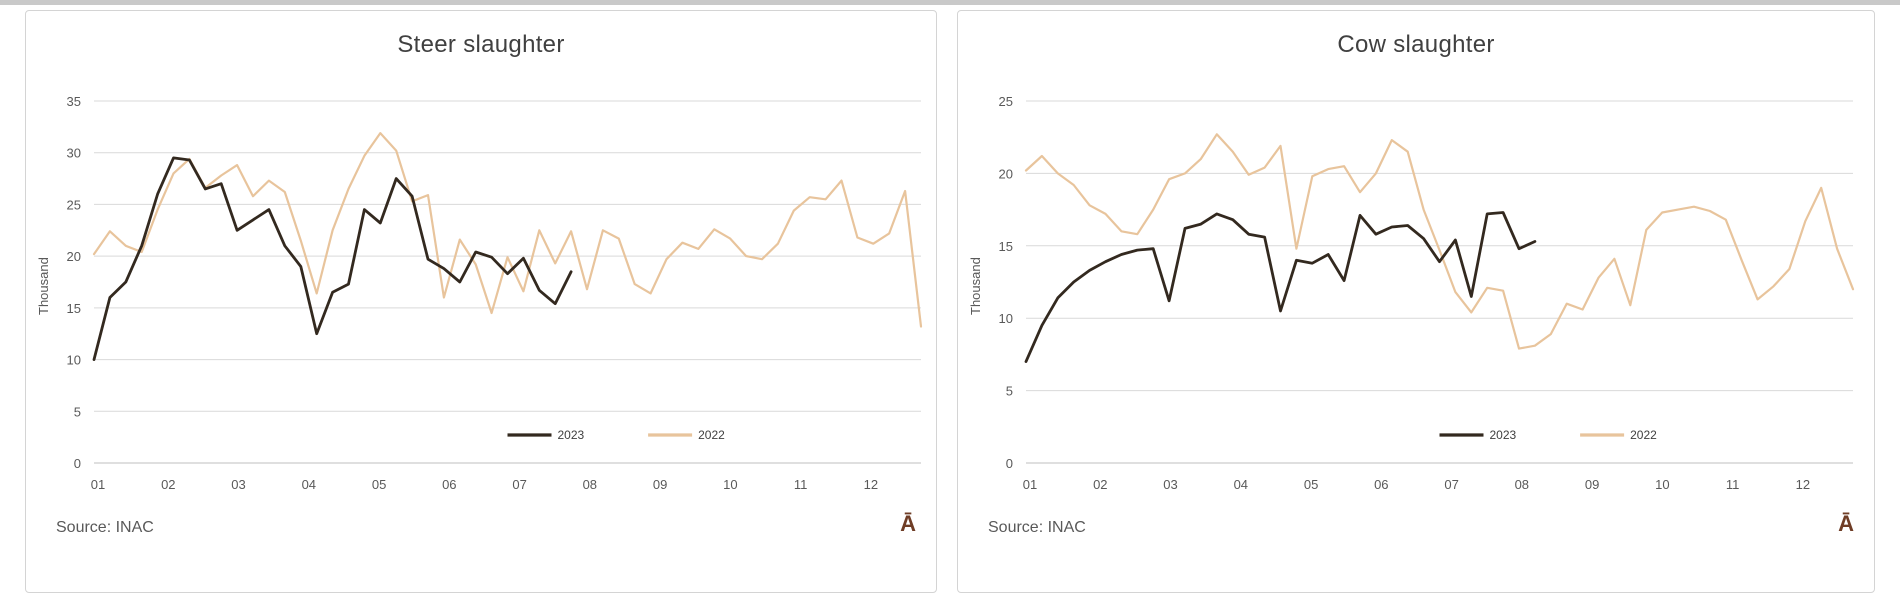 The width and height of the screenshot is (1900, 612). Describe the element at coordinates (74, 153) in the screenshot. I see `y-tick-label: 30` at that location.